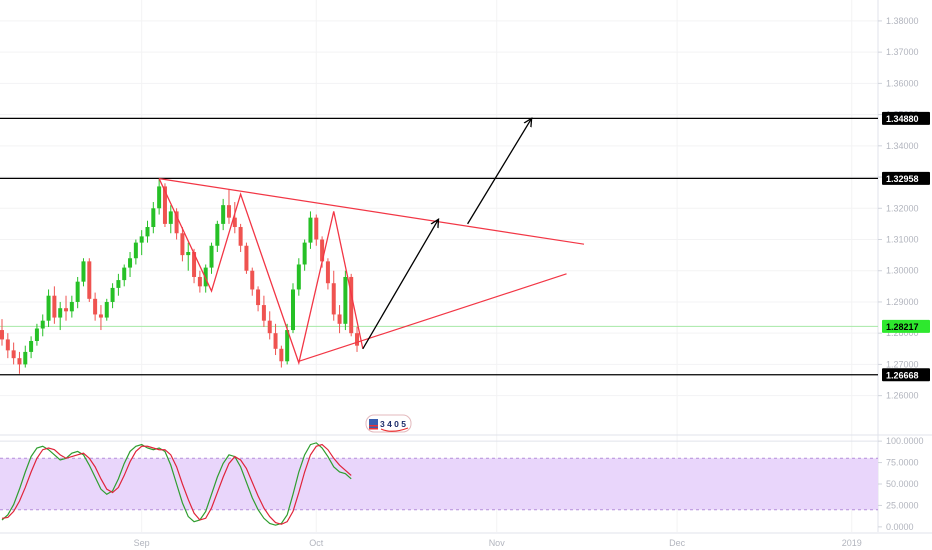 The width and height of the screenshot is (932, 550). Describe the element at coordinates (902, 364) in the screenshot. I see `price-tick-label: 1.27000` at that location.